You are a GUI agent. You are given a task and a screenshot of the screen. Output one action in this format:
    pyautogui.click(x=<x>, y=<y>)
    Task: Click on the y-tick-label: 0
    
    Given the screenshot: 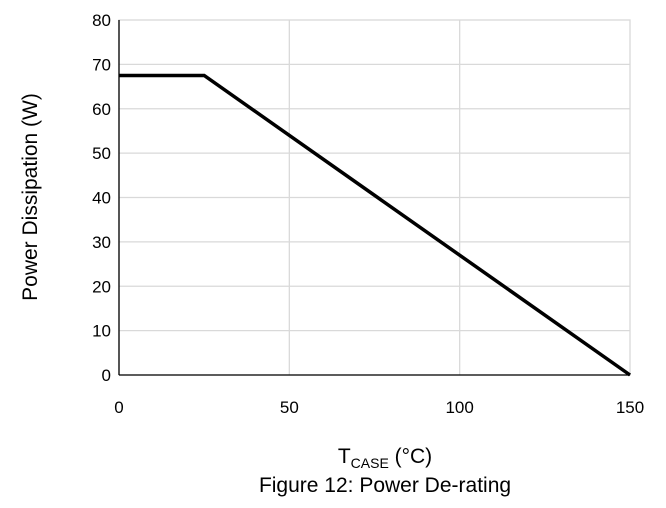 What is the action you would take?
    pyautogui.click(x=106, y=375)
    